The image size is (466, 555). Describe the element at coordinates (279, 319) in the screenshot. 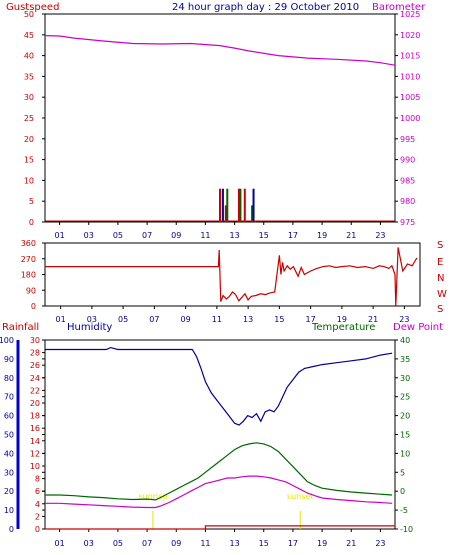

I see `wind-x-tick-label: 15` at that location.